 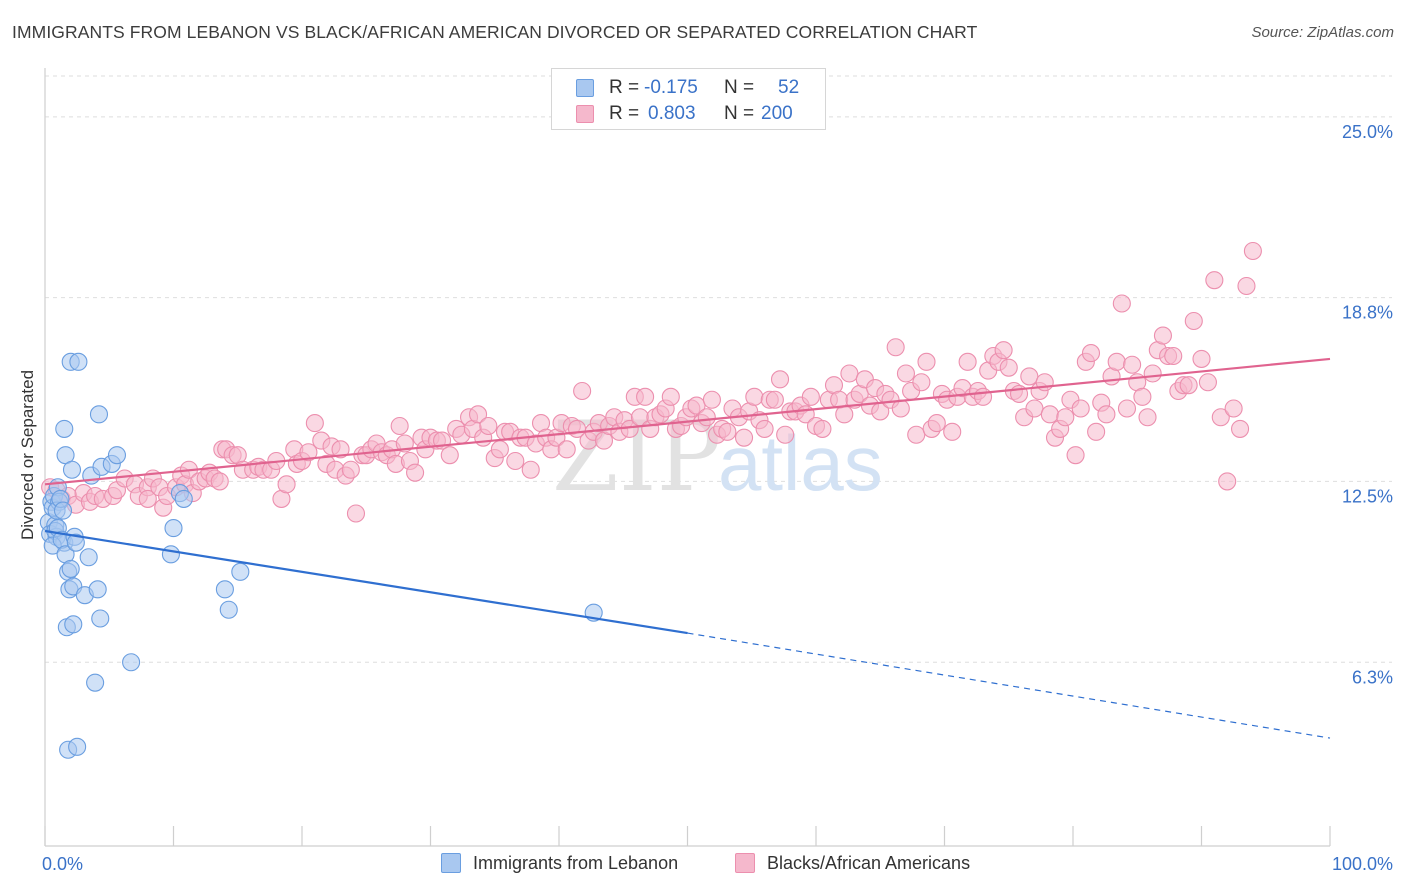 I want to click on x-tick-label-max: 100.0%, so click(x=1362, y=864).